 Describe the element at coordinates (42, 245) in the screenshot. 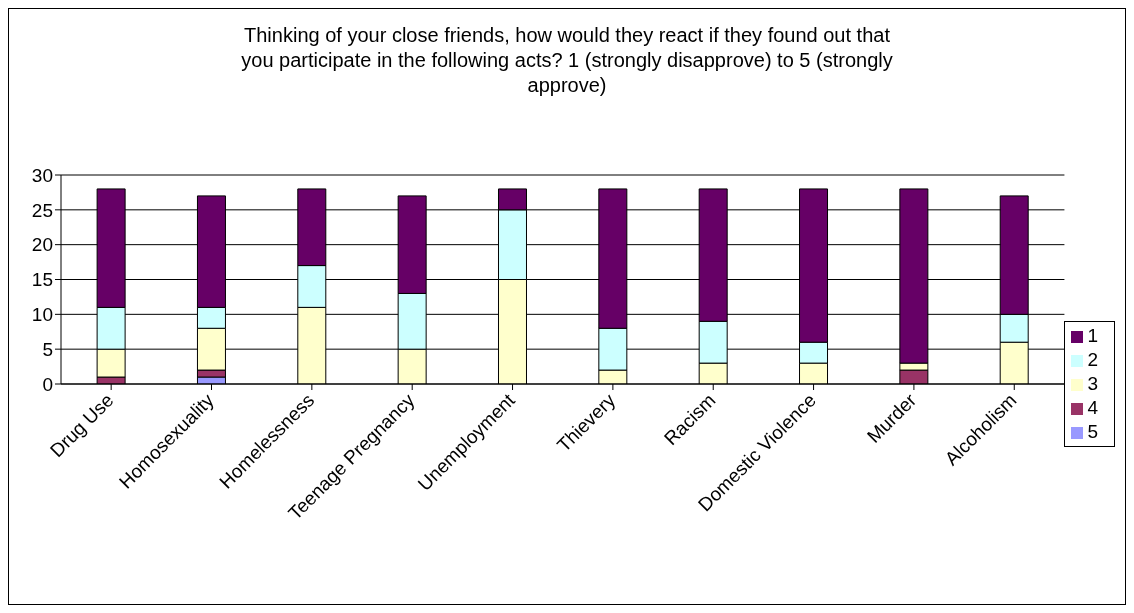

I see `y-tick-label: 20` at that location.